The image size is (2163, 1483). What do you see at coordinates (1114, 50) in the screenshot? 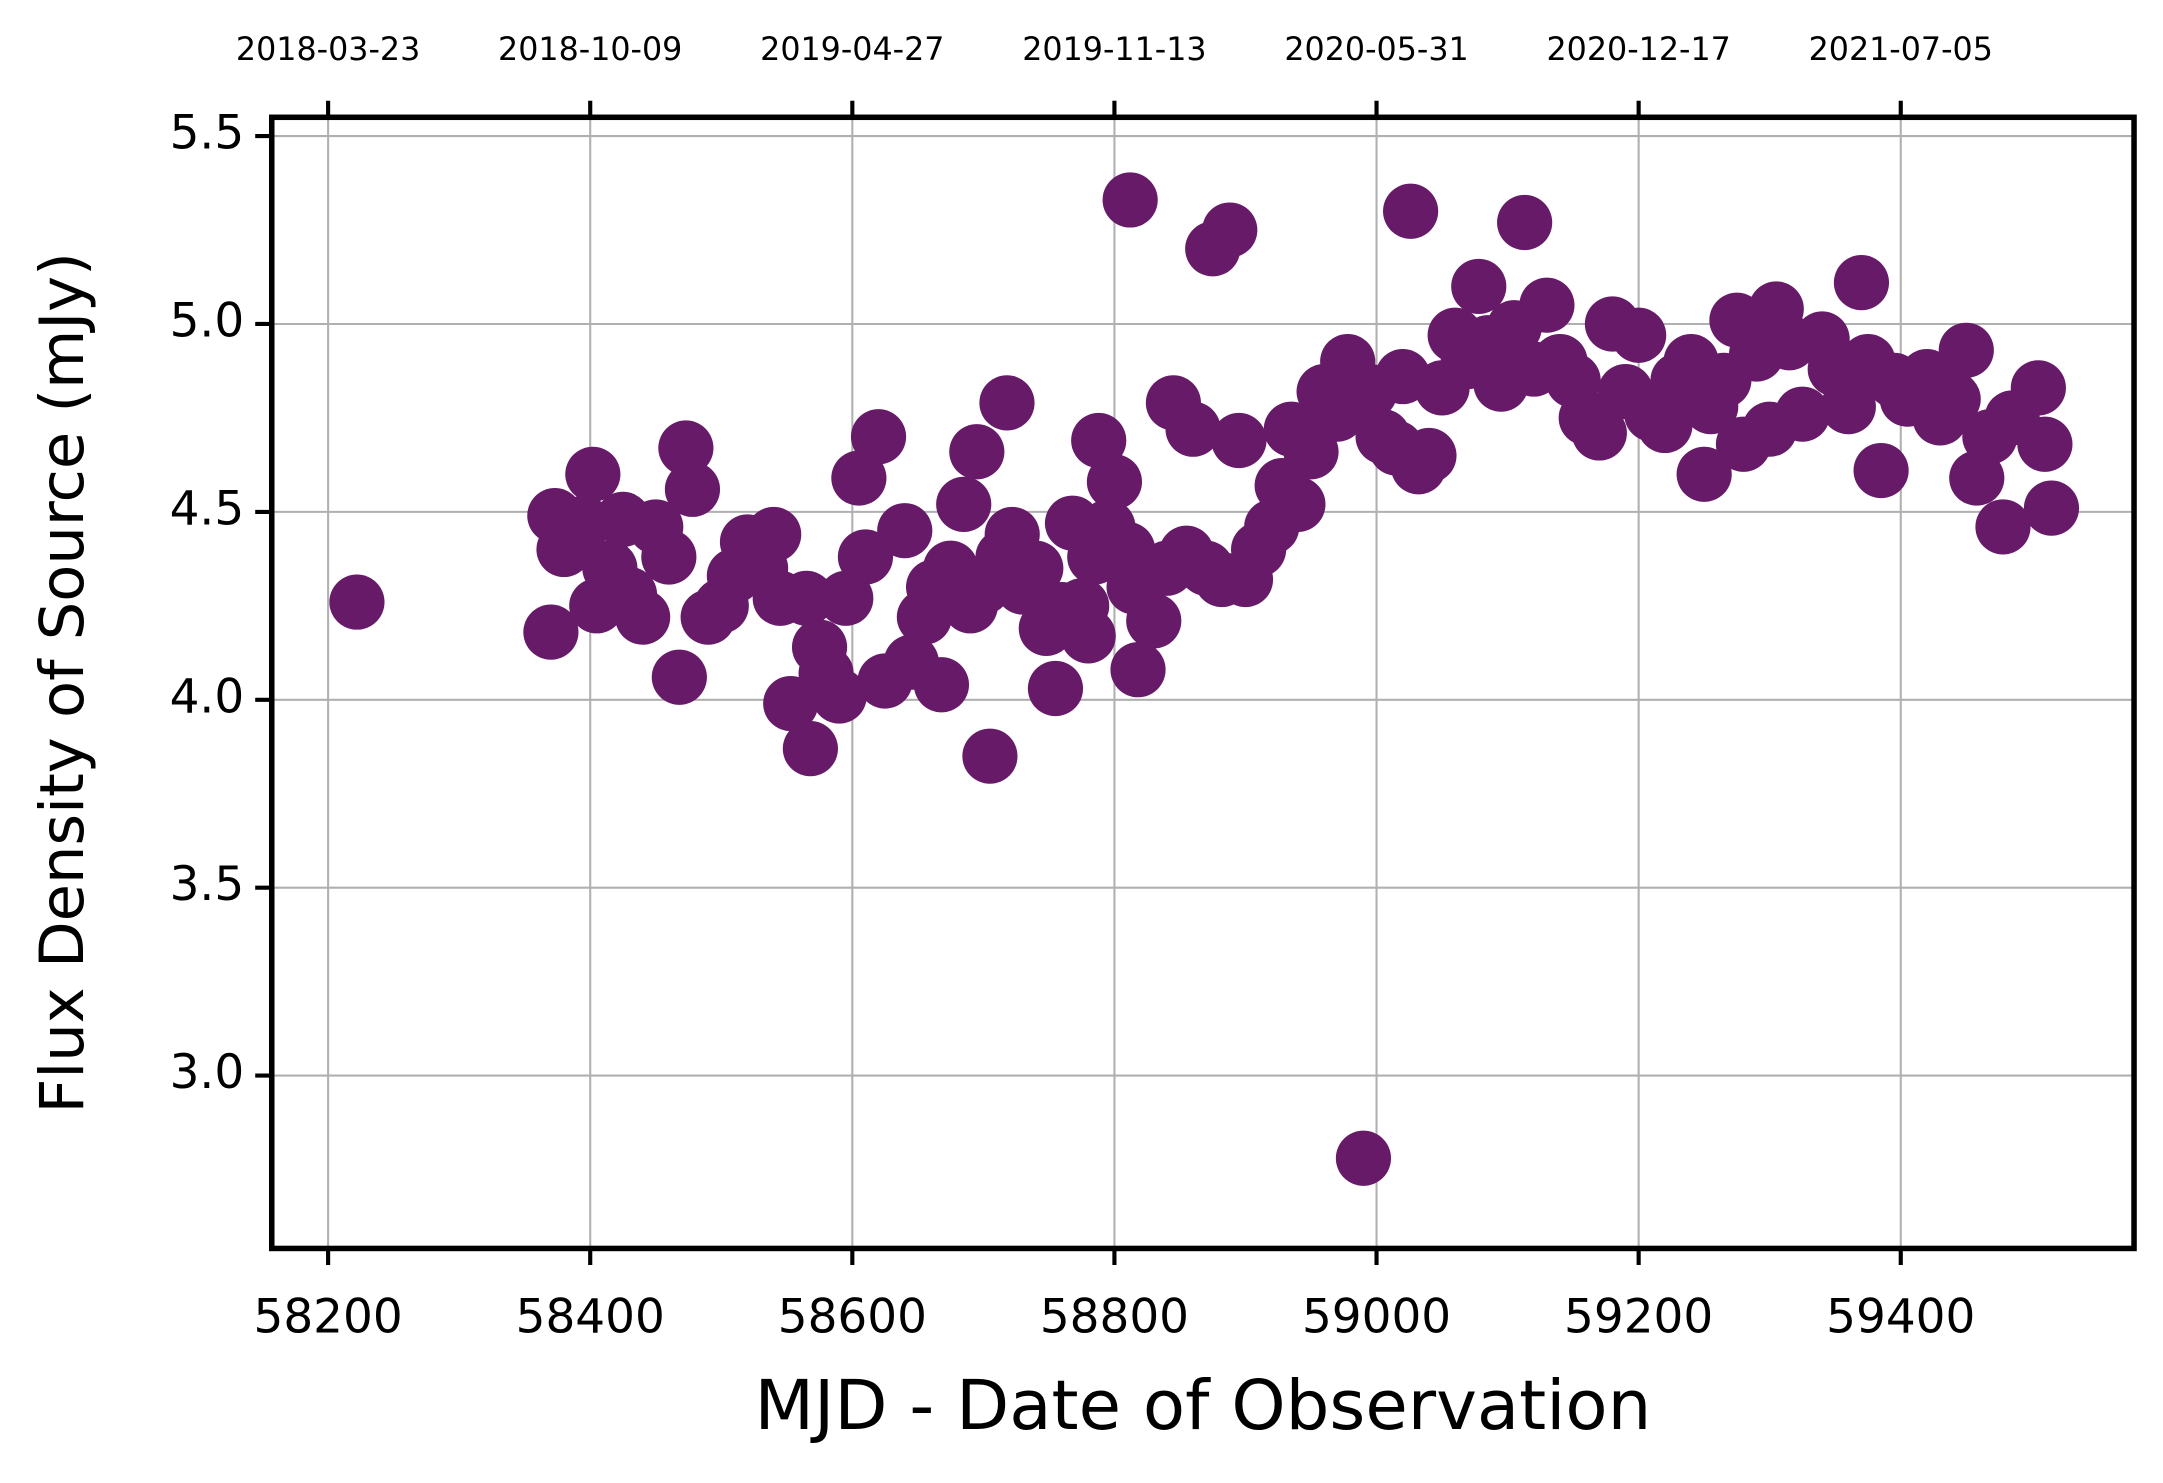
I see `top-tick-label: 2019-11-13` at bounding box center [1114, 50].